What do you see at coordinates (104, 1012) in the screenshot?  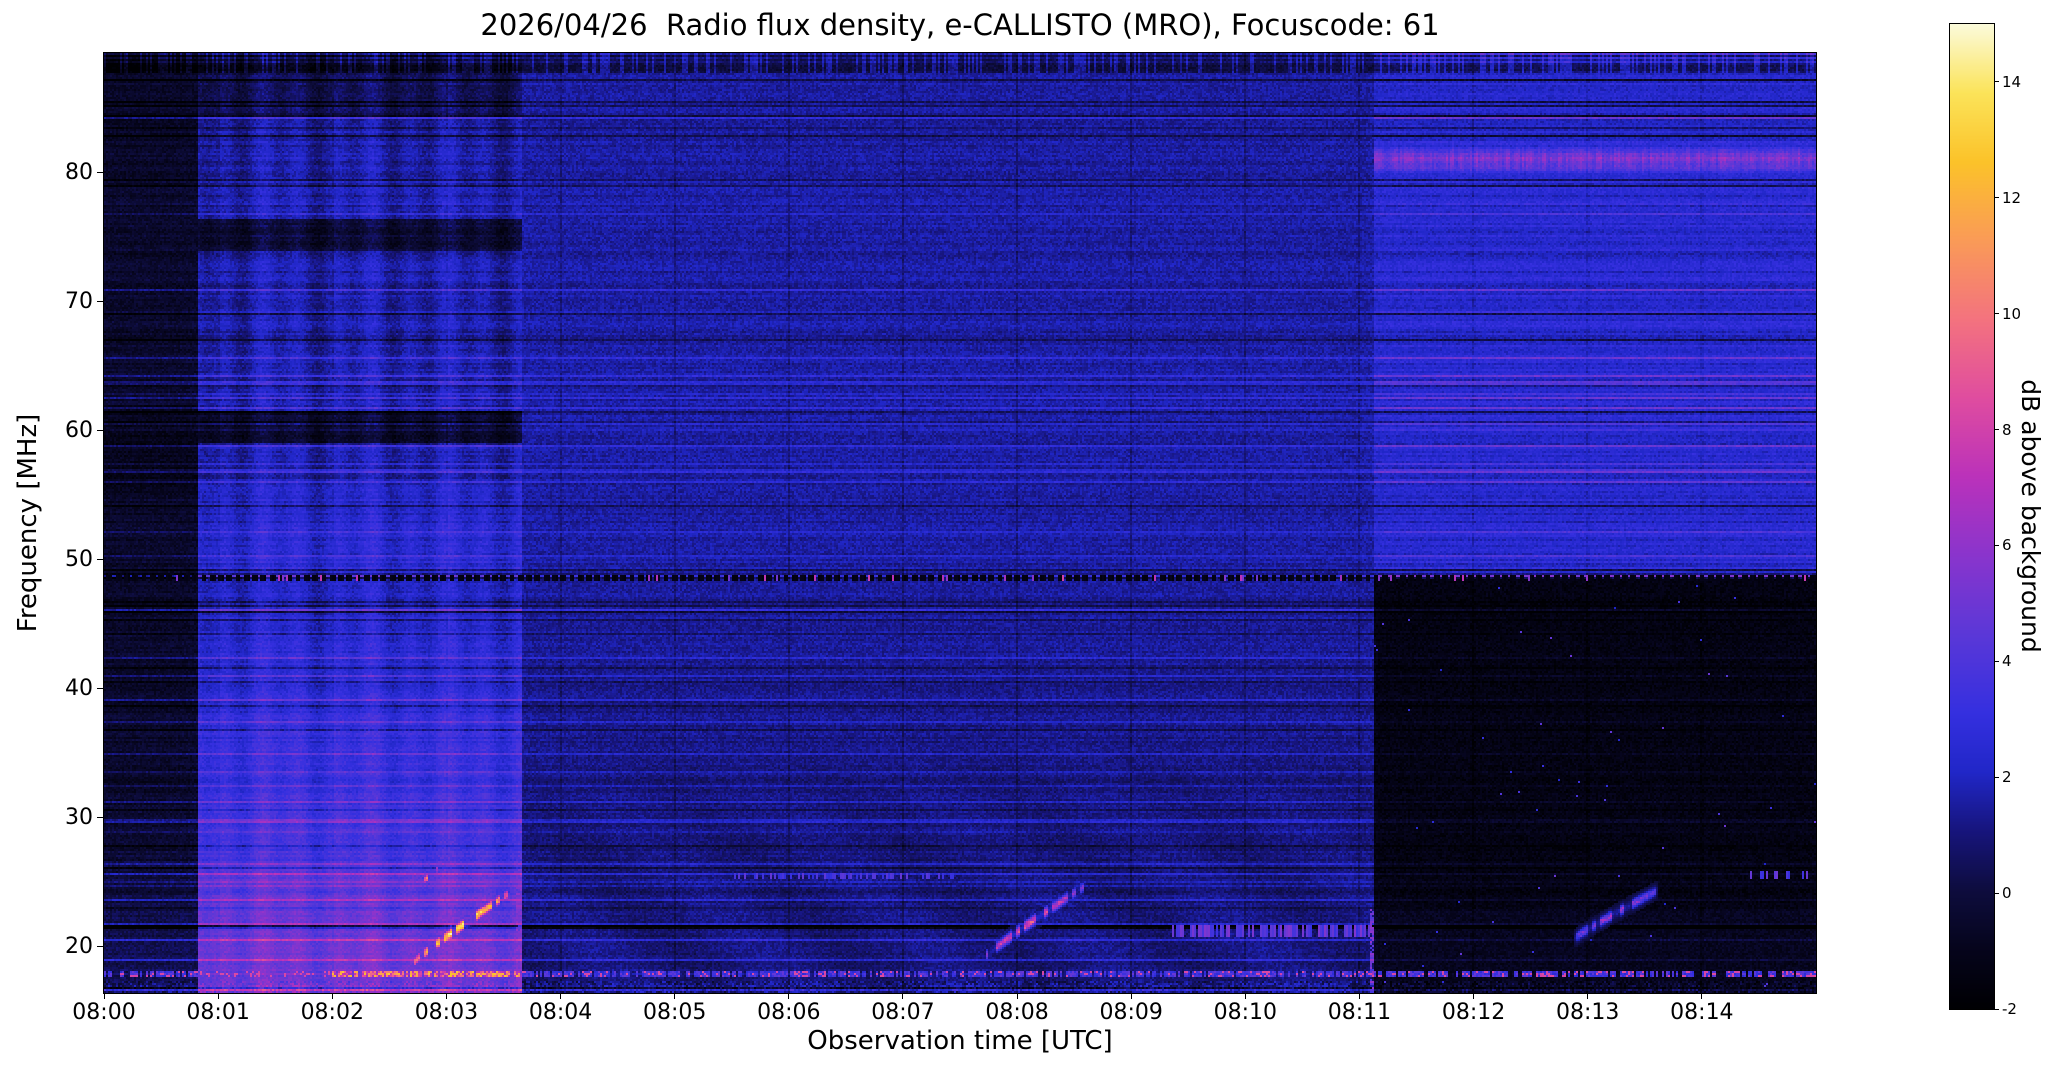 I see `x-tick-label: 08:00` at bounding box center [104, 1012].